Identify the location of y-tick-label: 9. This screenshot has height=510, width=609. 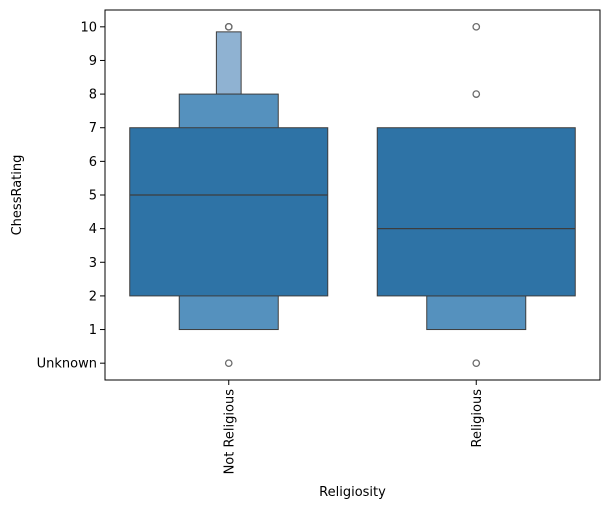
(93, 61).